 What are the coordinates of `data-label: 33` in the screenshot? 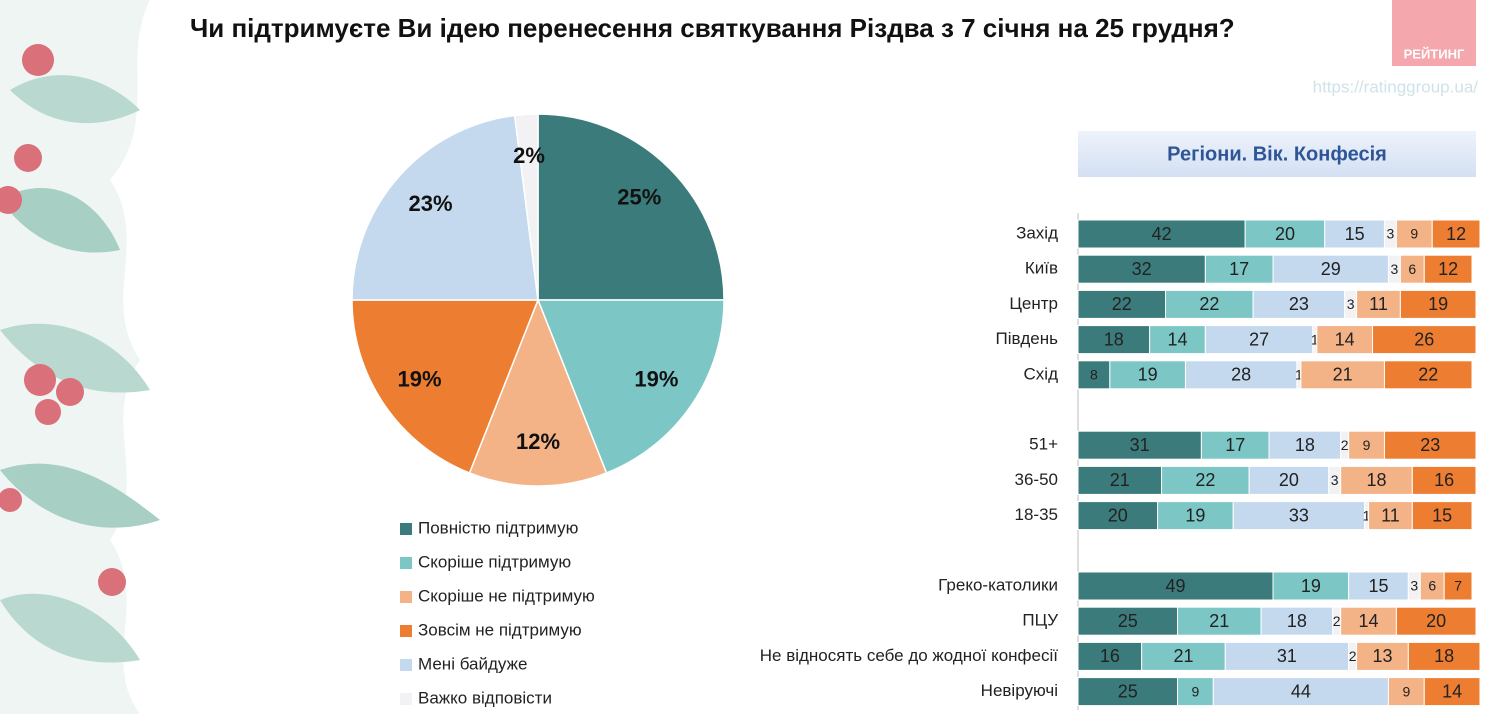 It's located at (1299, 515).